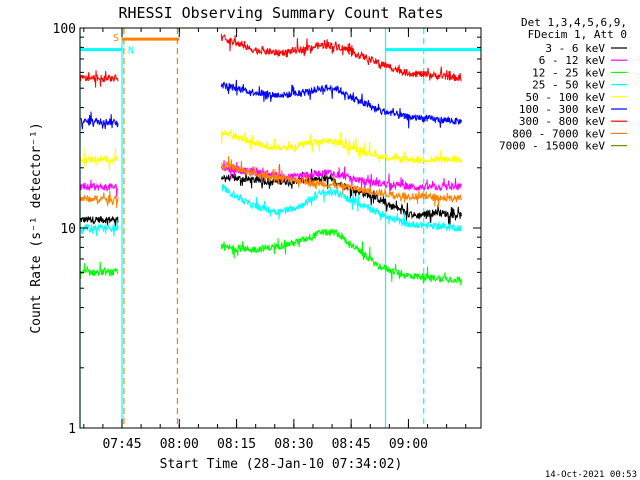  I want to click on y-axis-label: Count Rate (s⁻¹ detector⁻¹), so click(36, 227).